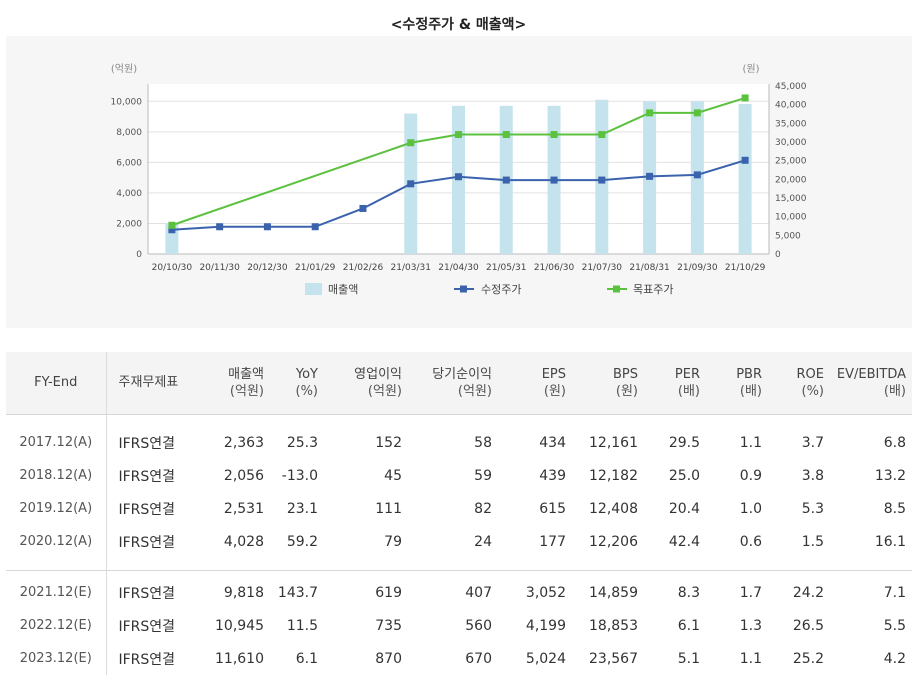  I want to click on legend-sales-label: 매출액, so click(343, 289).